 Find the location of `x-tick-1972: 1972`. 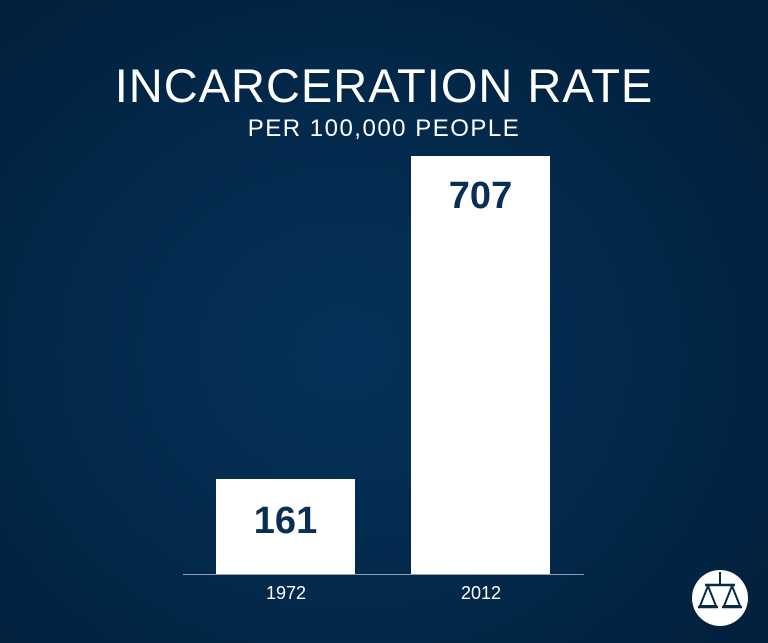

x-tick-1972: 1972 is located at coordinates (286, 593).